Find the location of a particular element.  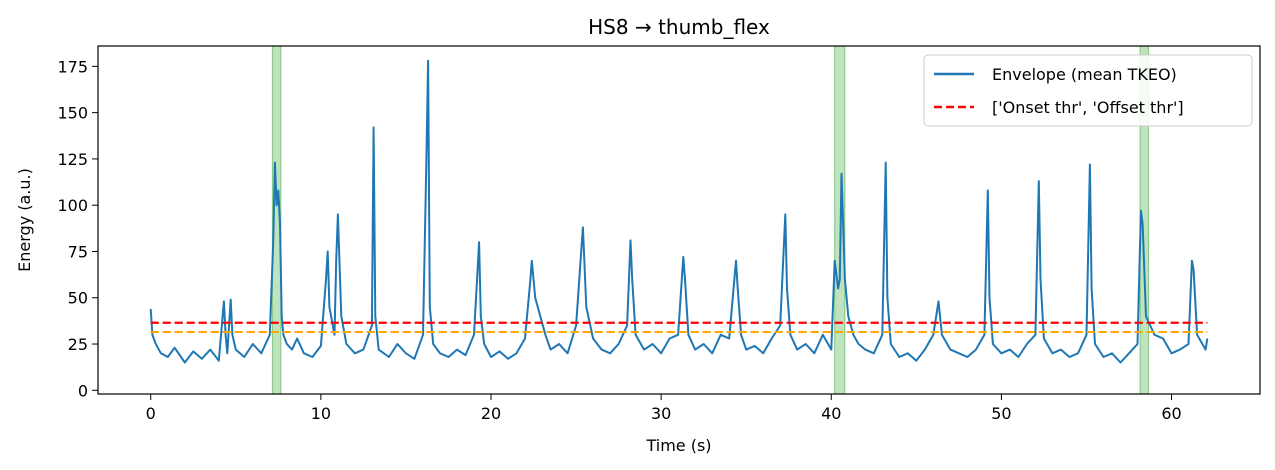

x-tick-label-40: 40 is located at coordinates (831, 413).